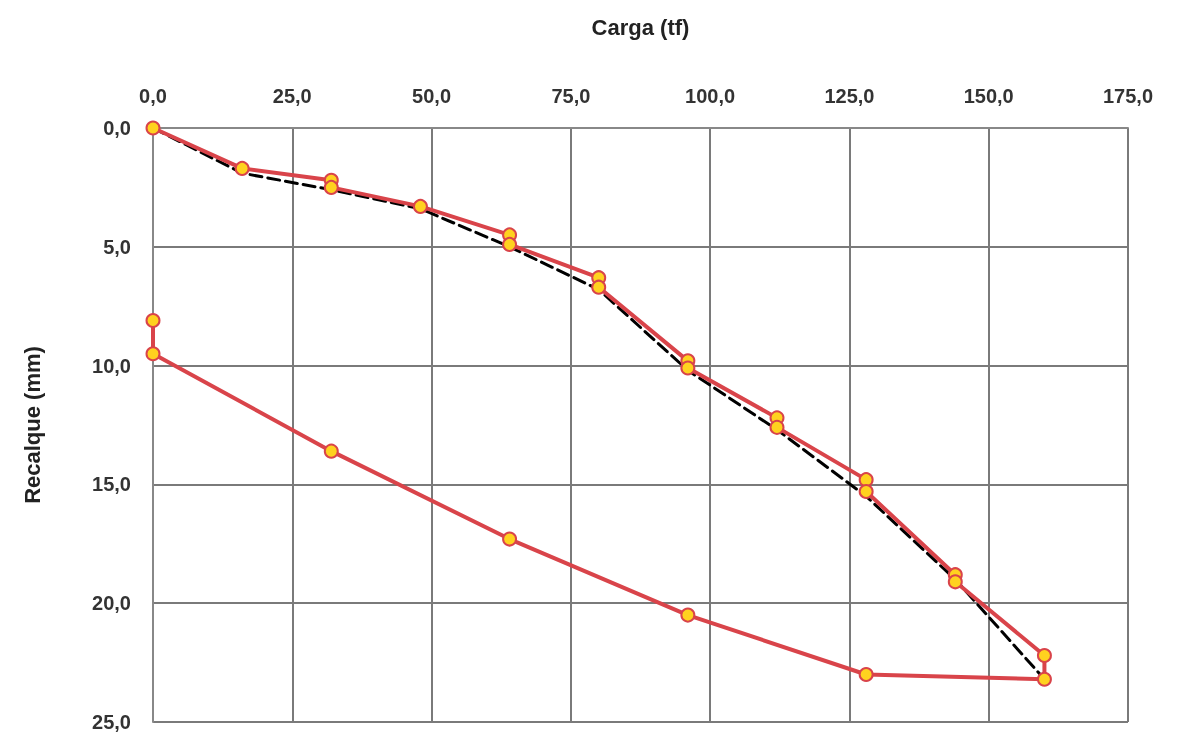 The image size is (1177, 740). Describe the element at coordinates (849, 96) in the screenshot. I see `x-tick-label: 125,0` at that location.